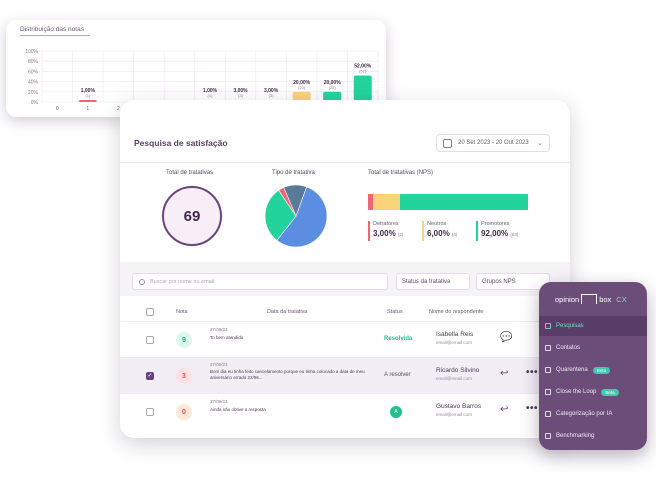 This screenshot has width=656, height=480. Describe the element at coordinates (150, 376) in the screenshot. I see `row-checkbox-checked: ✓` at that location.